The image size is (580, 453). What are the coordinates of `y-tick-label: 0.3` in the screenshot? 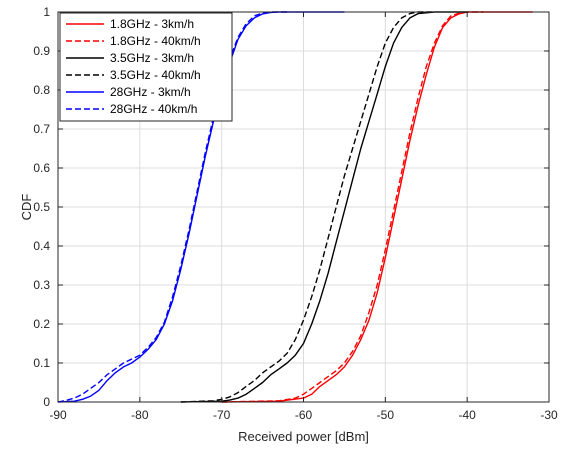 It's located at (41, 285).